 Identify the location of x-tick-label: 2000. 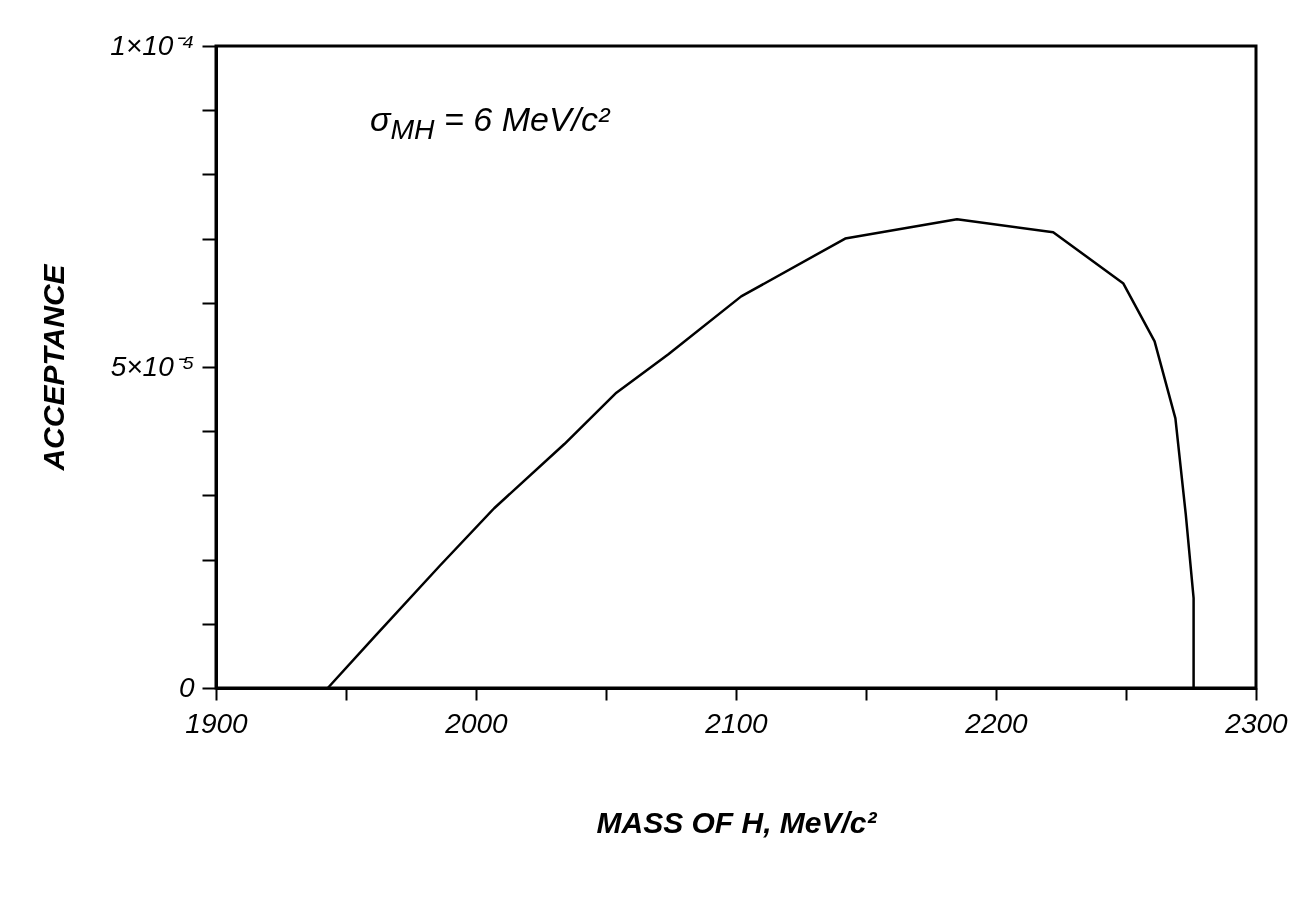
(476, 723).